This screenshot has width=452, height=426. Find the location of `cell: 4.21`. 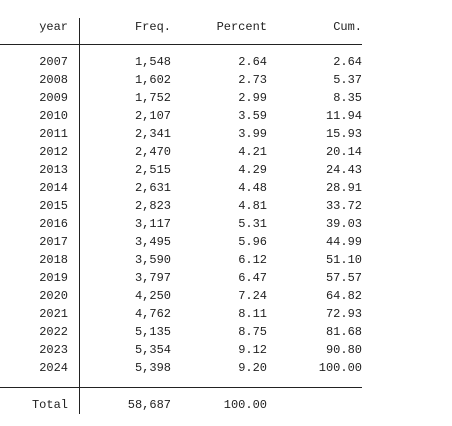

cell: 4.21 is located at coordinates (252, 152).